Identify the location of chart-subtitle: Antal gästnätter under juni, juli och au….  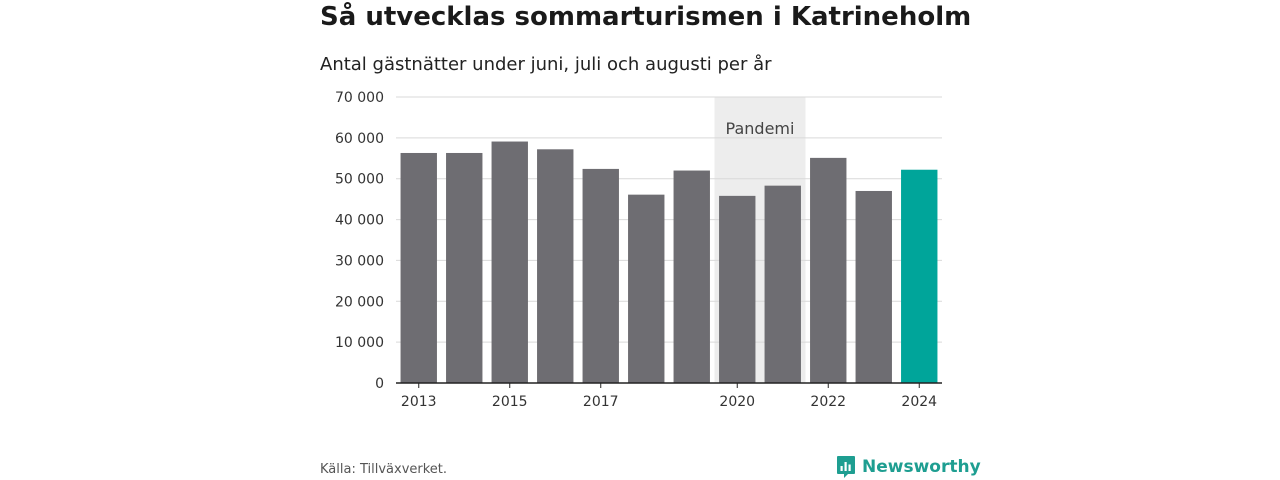
(546, 64).